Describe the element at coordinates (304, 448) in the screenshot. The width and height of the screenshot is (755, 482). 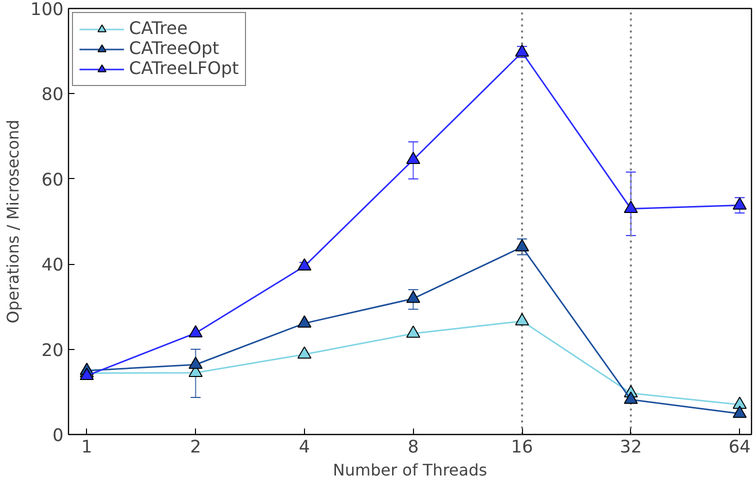
I see `x-tick-label: 4` at that location.